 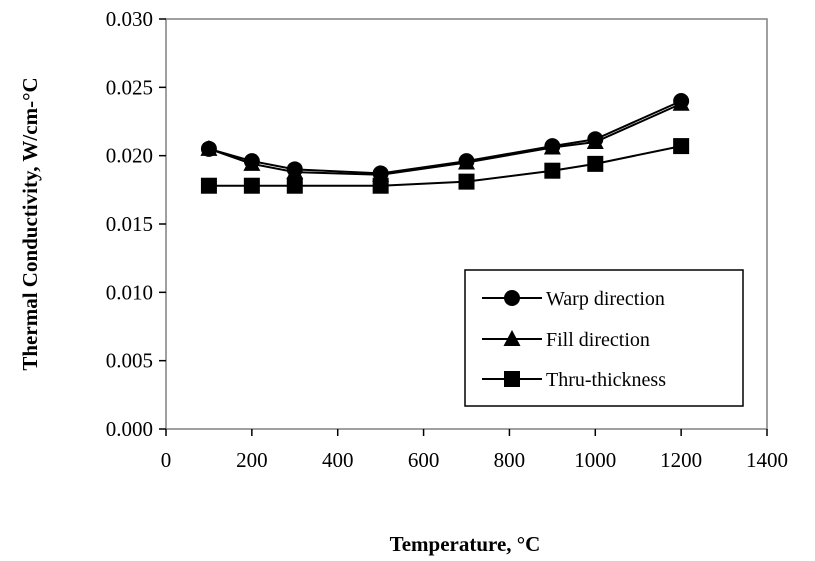 What do you see at coordinates (474, 450) in the screenshot?
I see `x-axis: 0 200 400 600 800 1000 1200 1400` at bounding box center [474, 450].